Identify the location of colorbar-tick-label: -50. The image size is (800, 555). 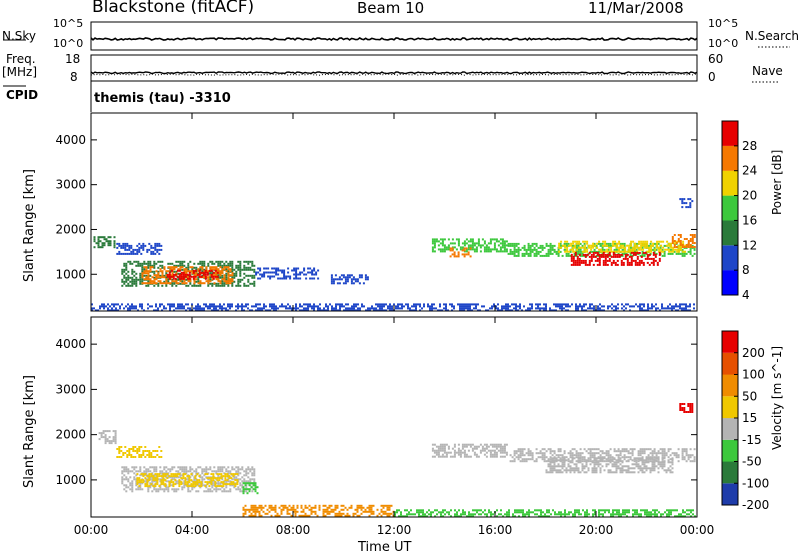
(752, 462).